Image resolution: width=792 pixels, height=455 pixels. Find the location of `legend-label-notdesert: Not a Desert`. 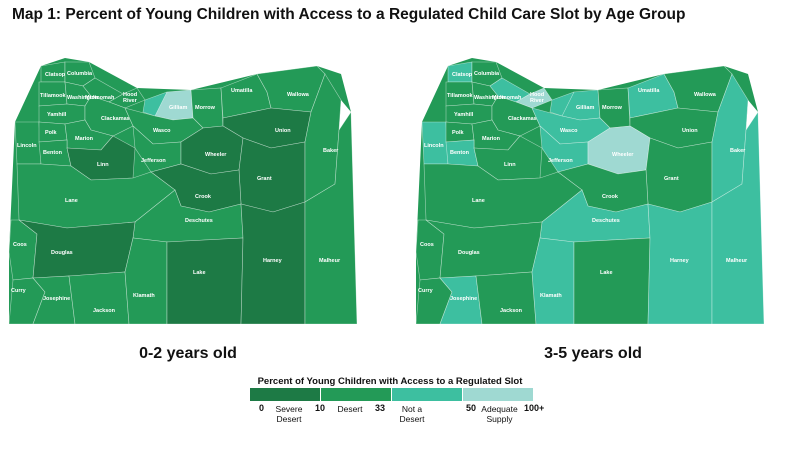

legend-label-notdesert: Not a Desert is located at coordinates (412, 414).